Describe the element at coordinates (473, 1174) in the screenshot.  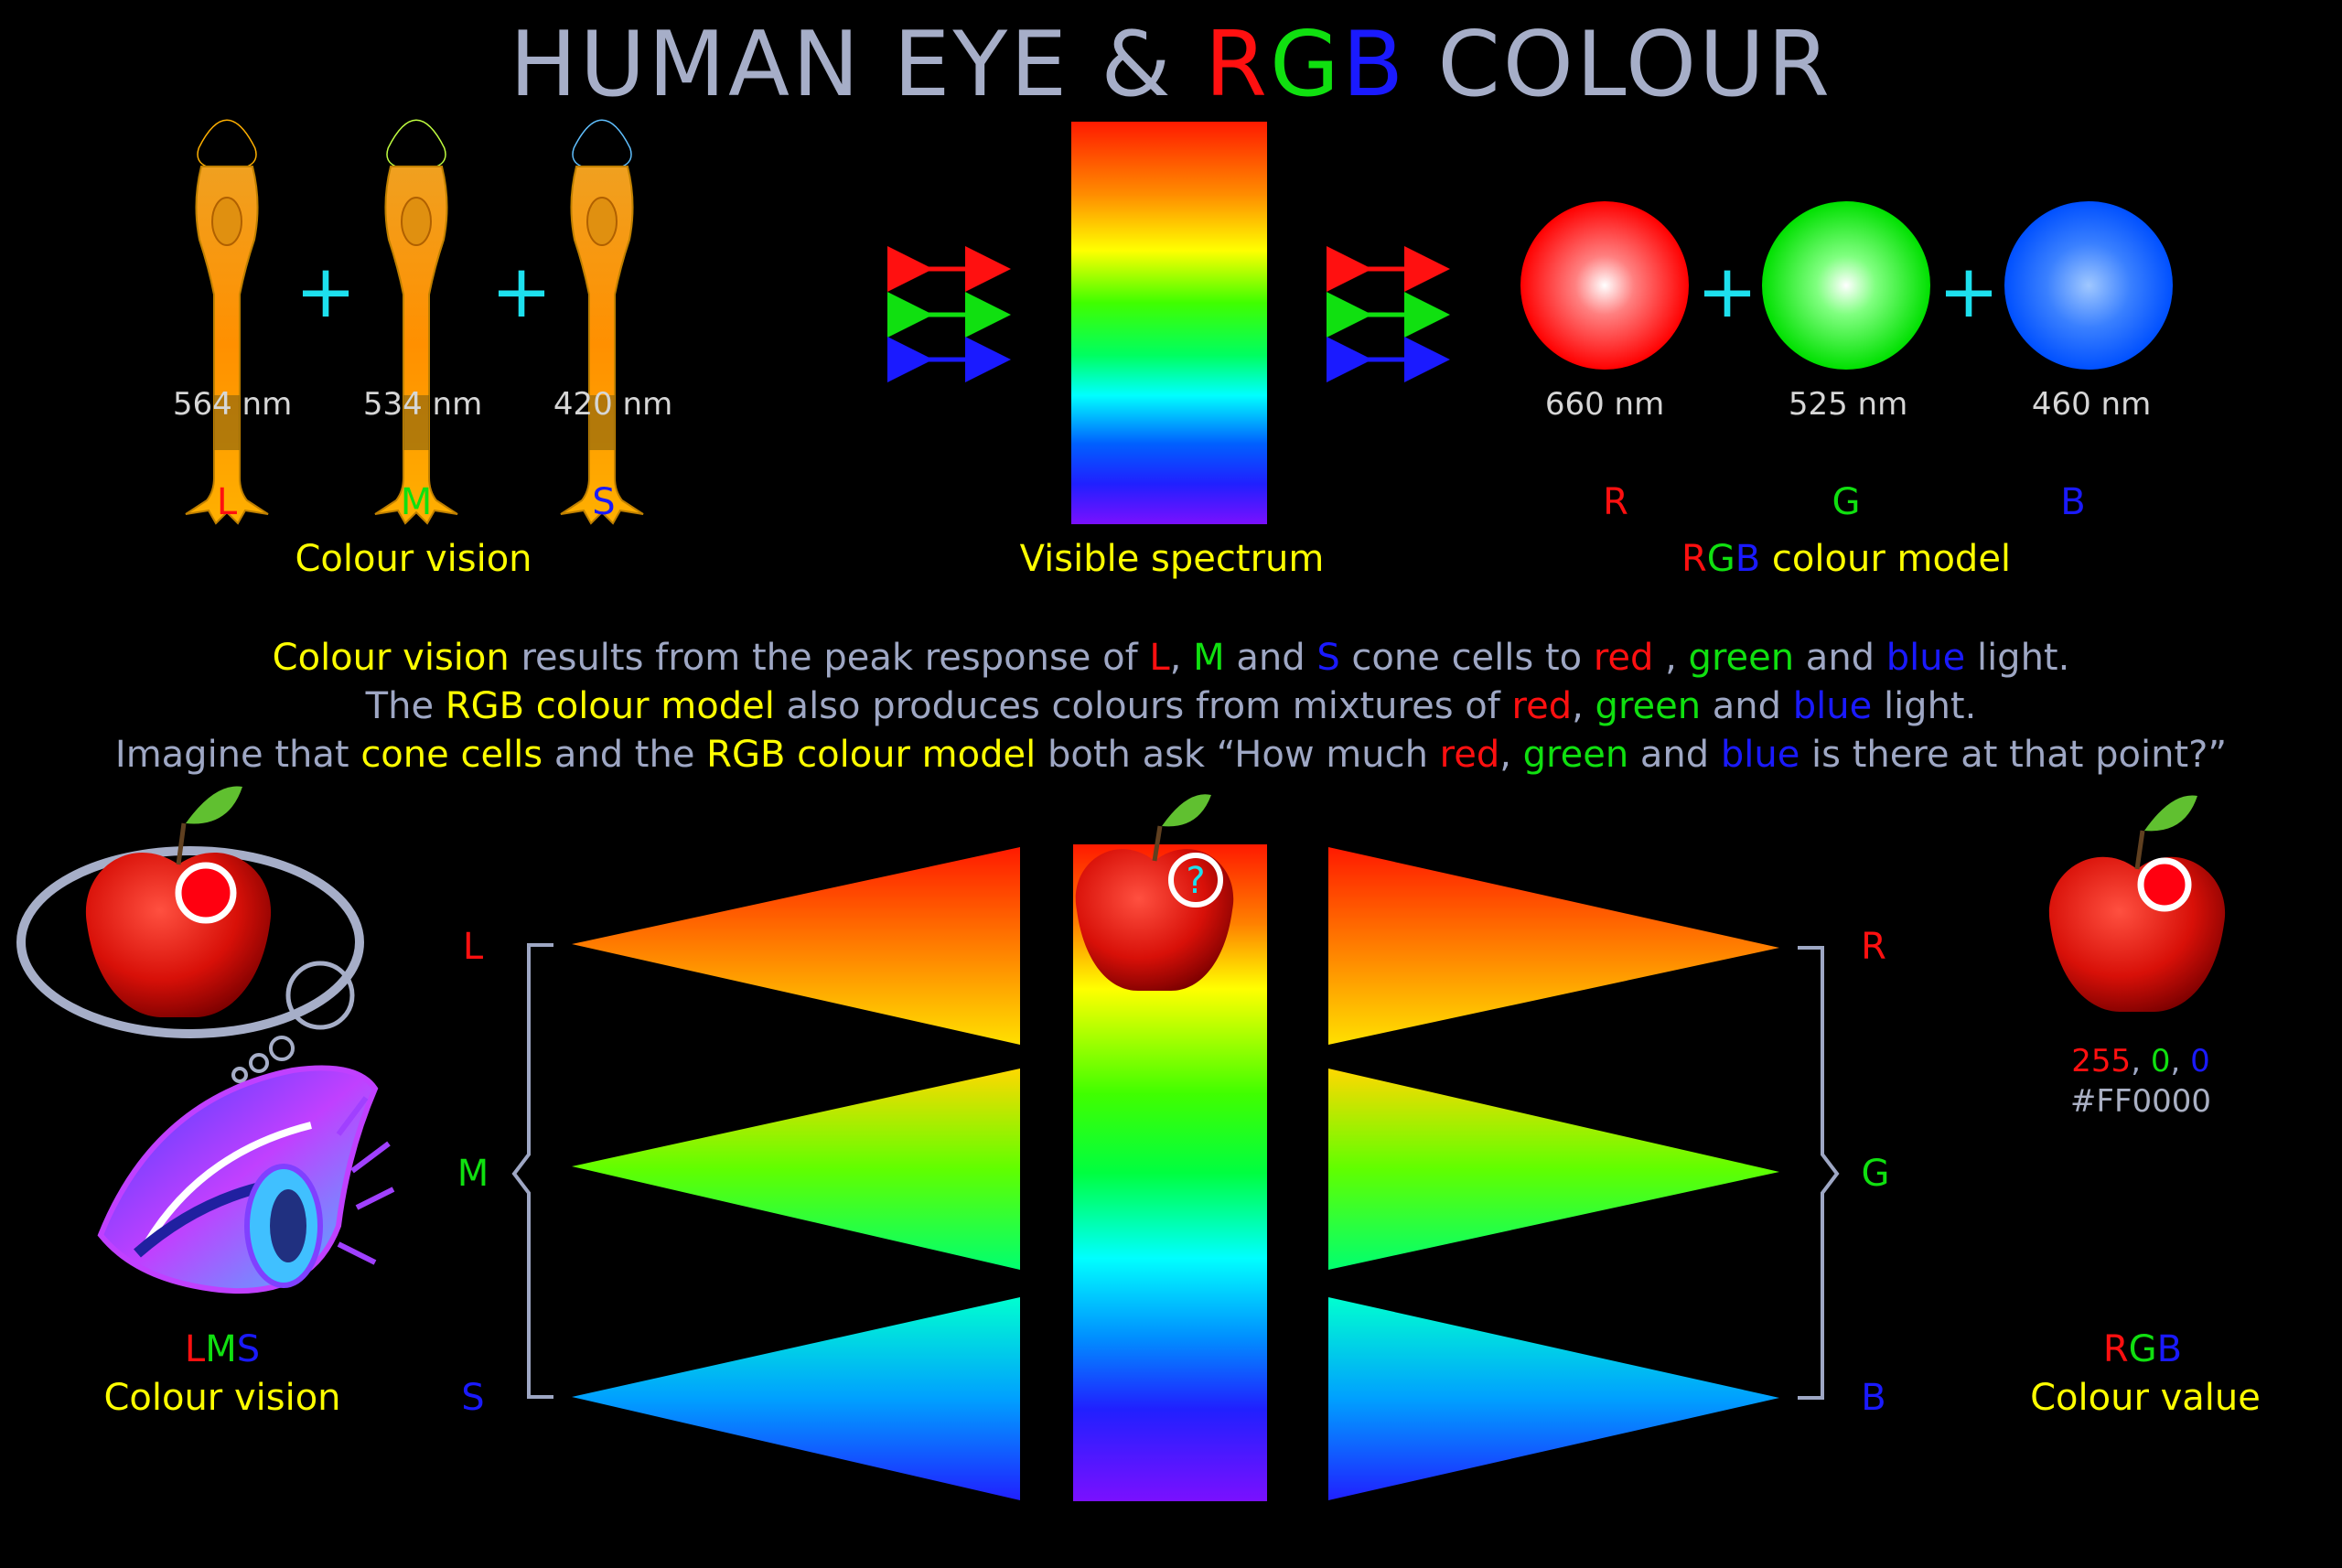
I see `bottom-M-letter: M` at that location.